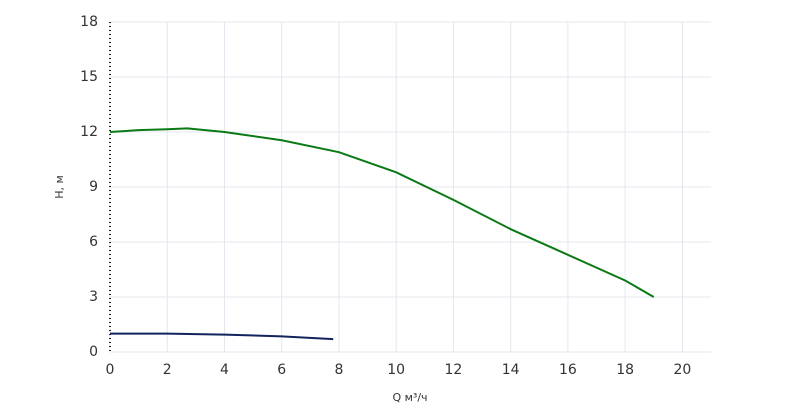 This screenshot has height=412, width=800. Describe the element at coordinates (454, 370) in the screenshot. I see `x-tick-label: 12` at that location.